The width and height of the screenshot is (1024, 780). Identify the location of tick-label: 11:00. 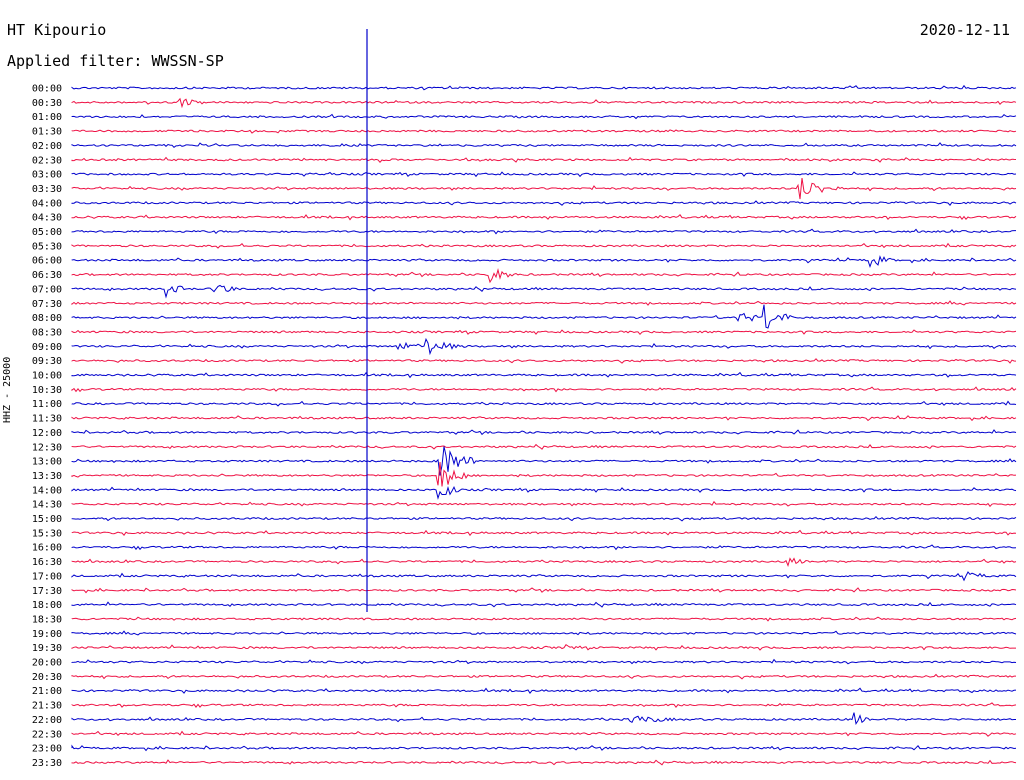
(47, 404).